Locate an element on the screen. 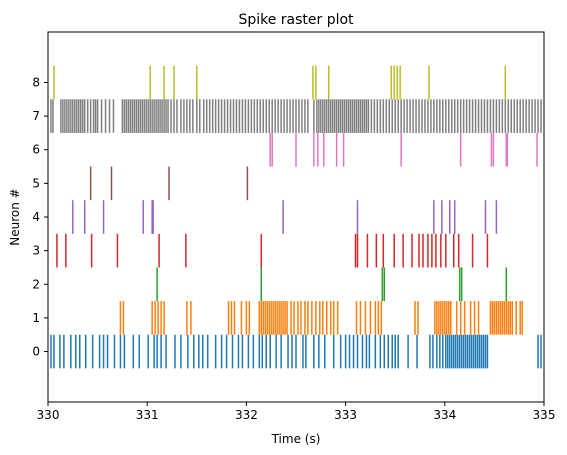 The width and height of the screenshot is (567, 455). x-tick-label: 332 is located at coordinates (246, 415).